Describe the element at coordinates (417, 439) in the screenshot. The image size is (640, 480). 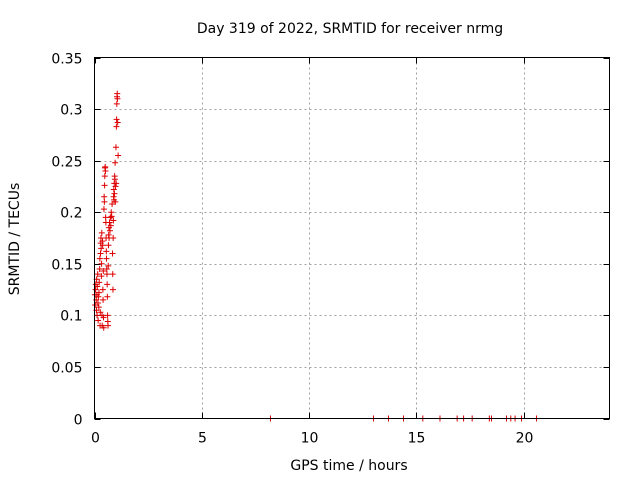
I see `x-tick-label: 15` at that location.